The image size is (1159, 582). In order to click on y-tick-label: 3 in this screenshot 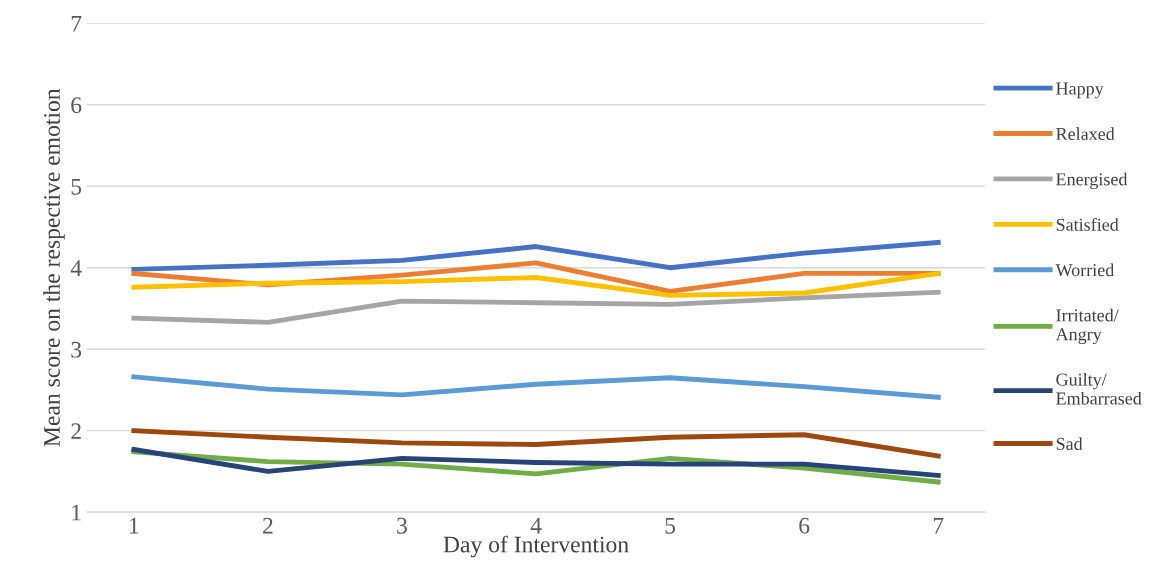, I will do `click(76, 349)`.